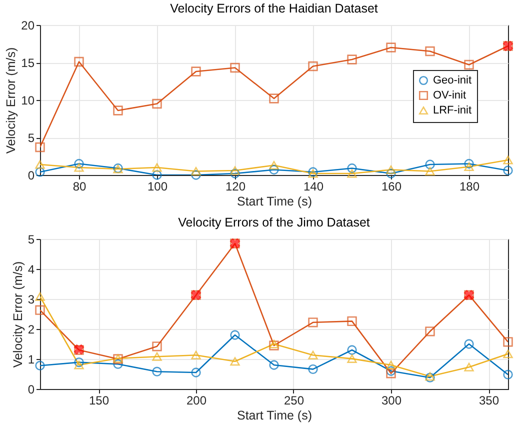 Image resolution: width=532 pixels, height=445 pixels. What do you see at coordinates (391, 401) in the screenshot?
I see `x-tick-label: 300` at bounding box center [391, 401].